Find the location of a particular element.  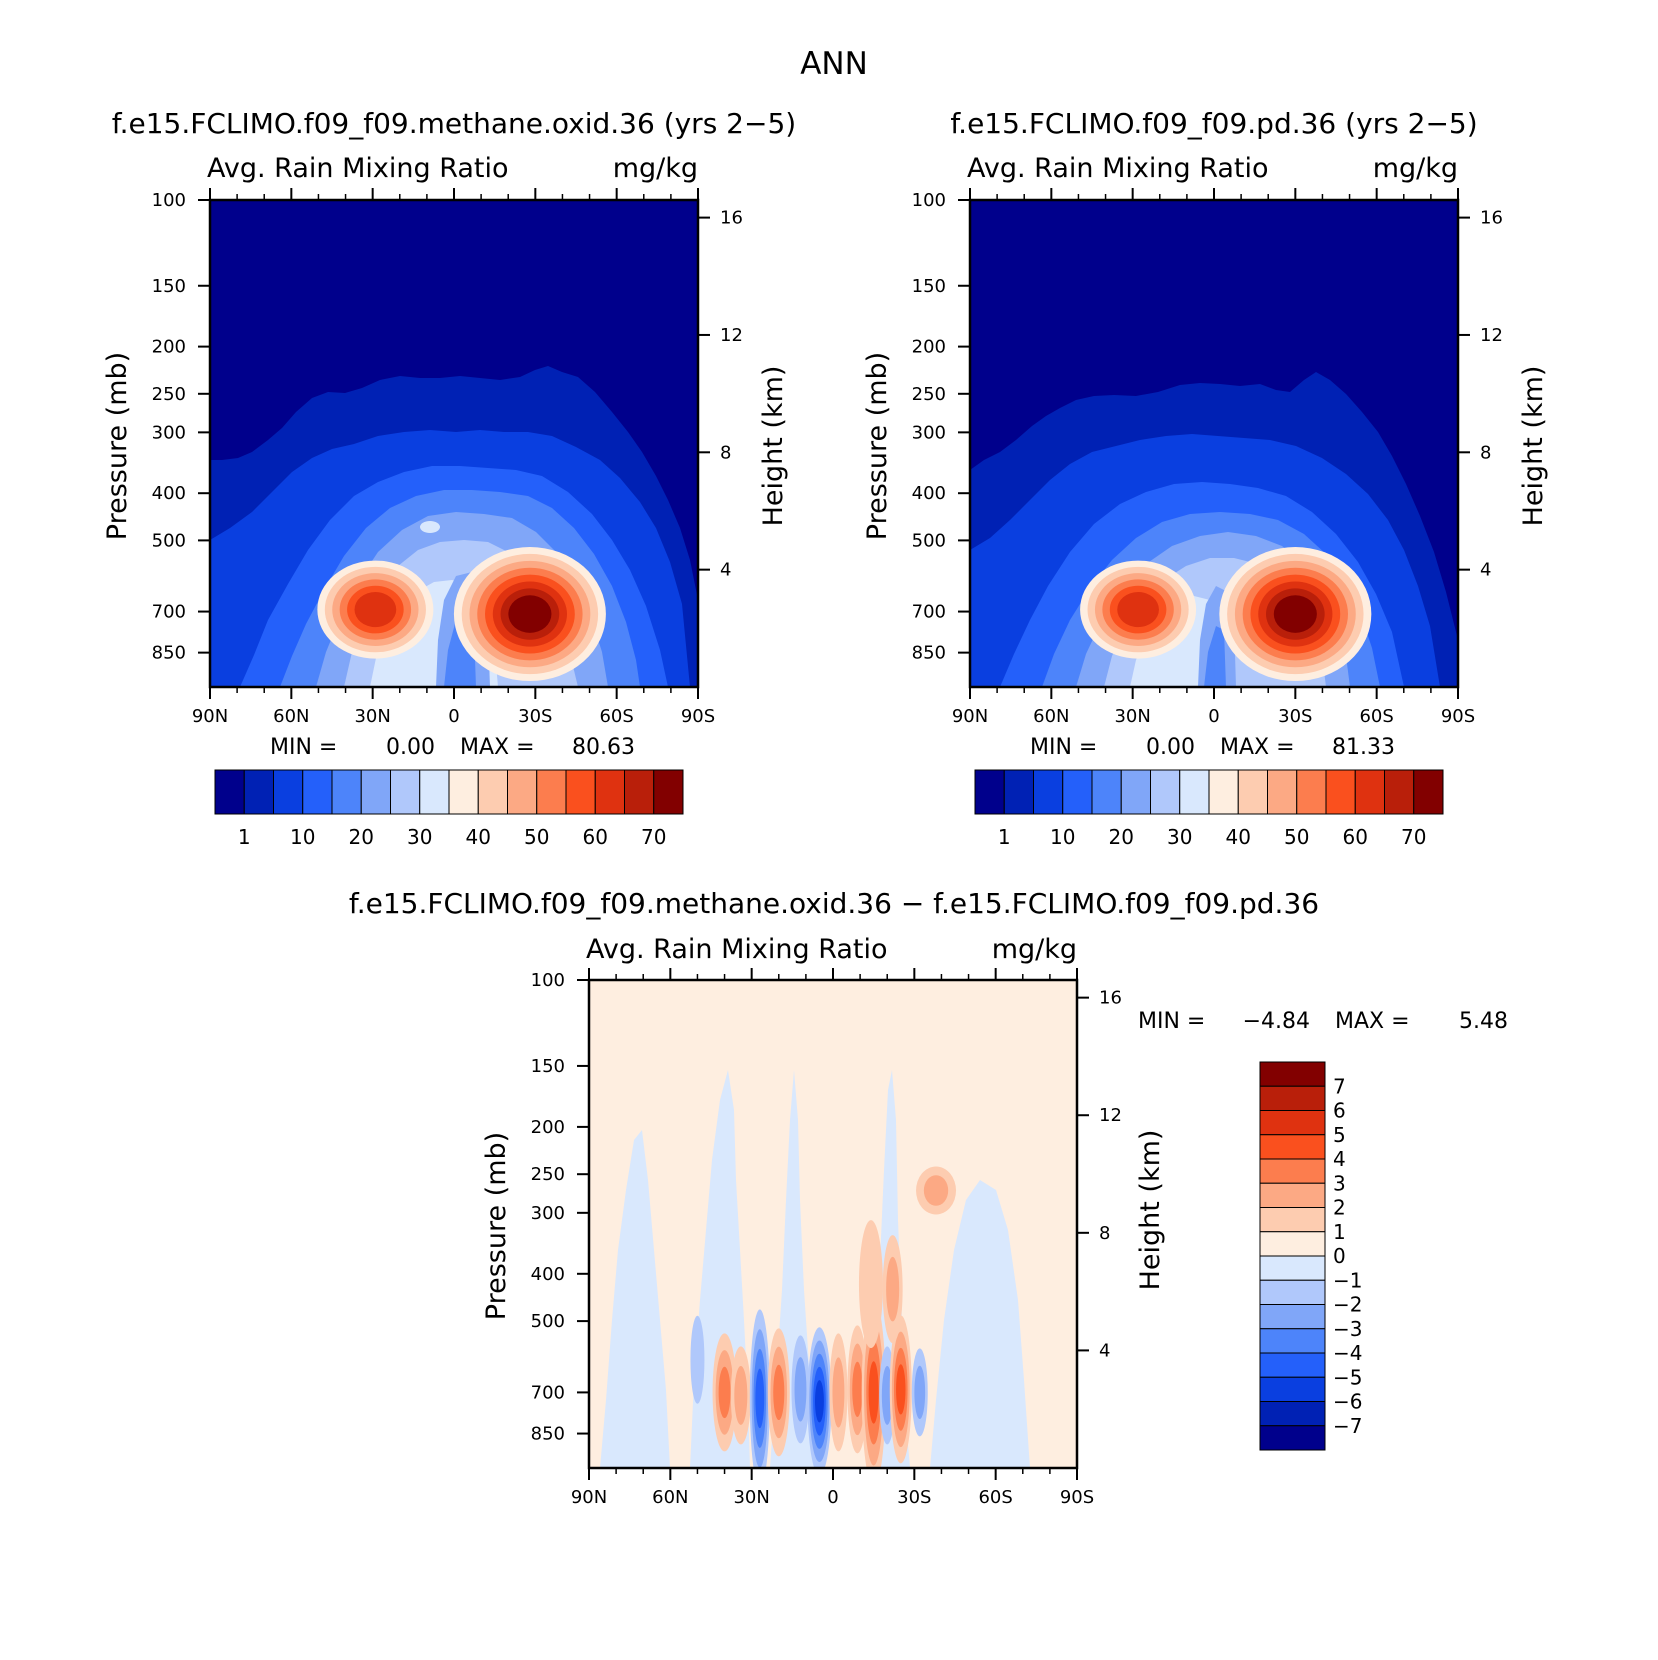

min-value: 0.00 is located at coordinates (410, 747).